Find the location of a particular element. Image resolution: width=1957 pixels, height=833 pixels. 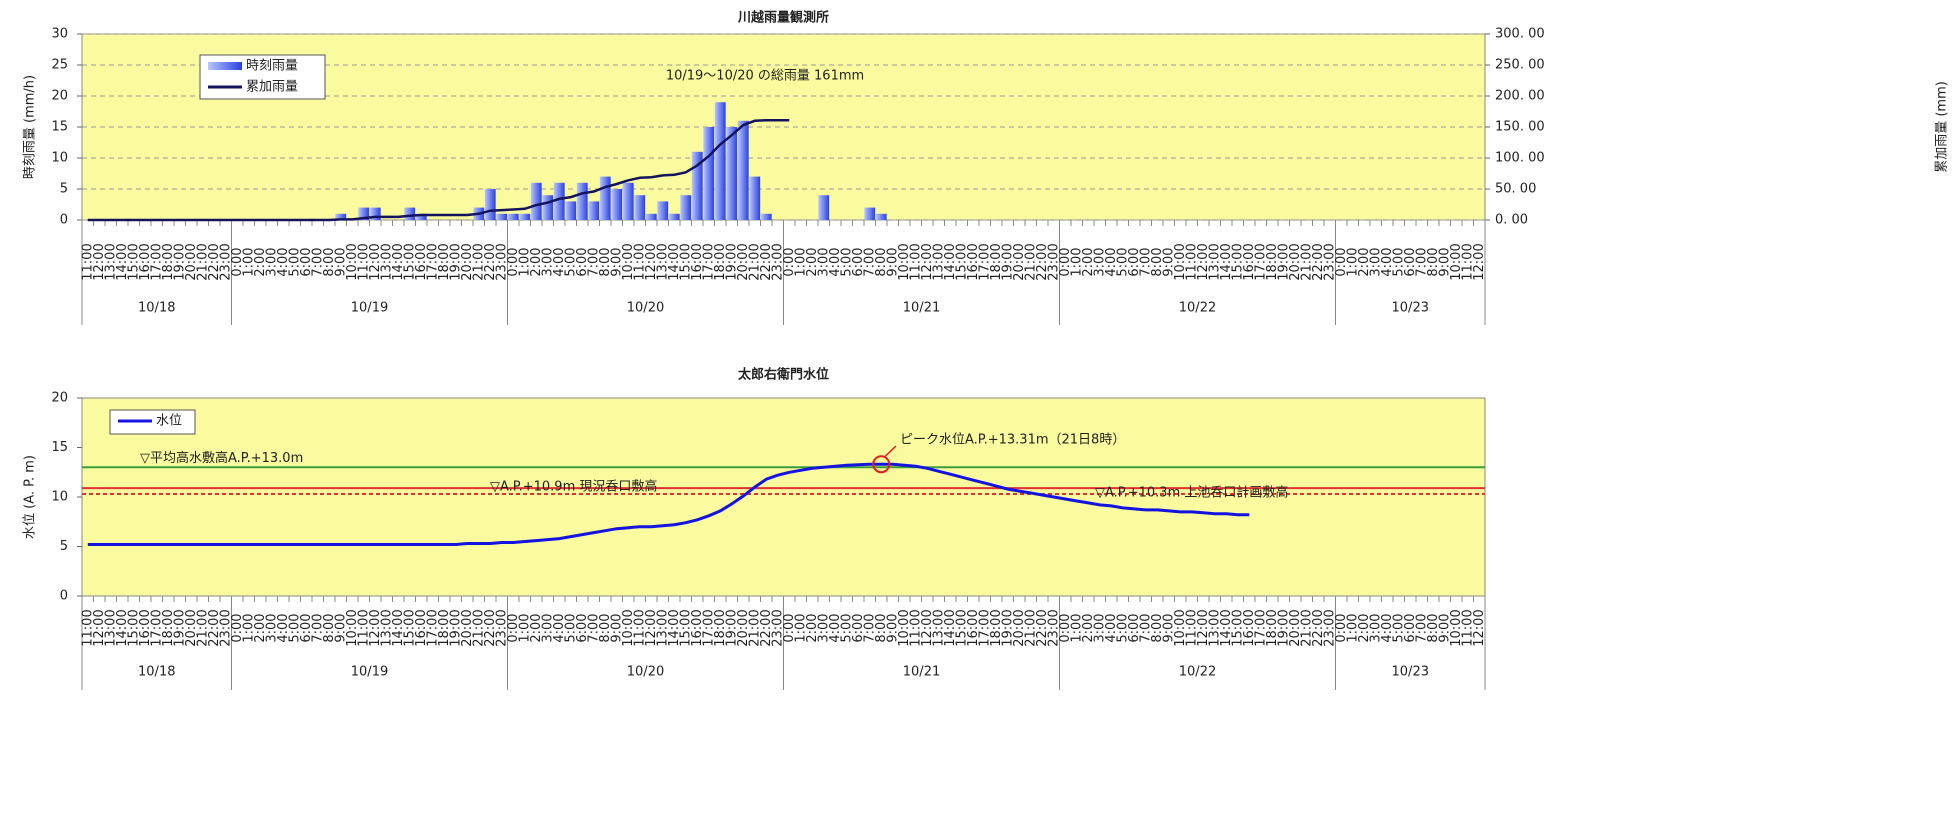

y-tick-label: 20 is located at coordinates (59, 398).